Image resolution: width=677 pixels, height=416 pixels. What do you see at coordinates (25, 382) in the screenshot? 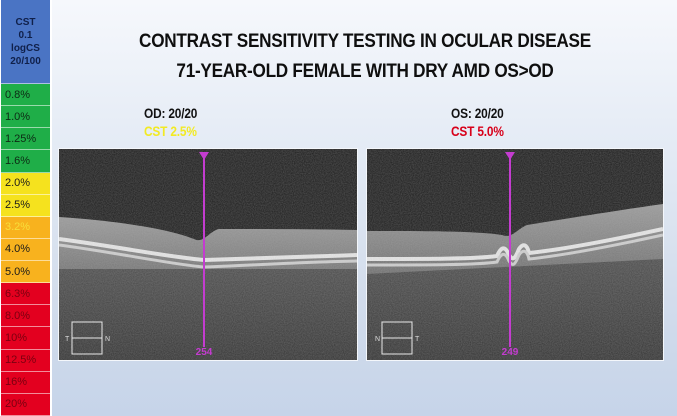
I see `scale-item: 16%` at bounding box center [25, 382].